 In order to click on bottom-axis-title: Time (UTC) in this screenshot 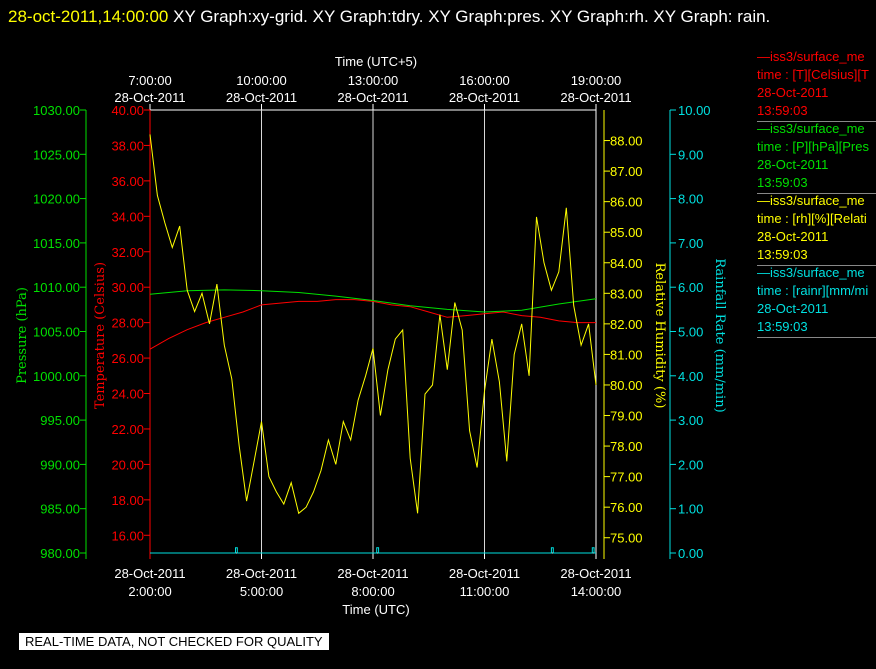, I will do `click(375, 609)`.